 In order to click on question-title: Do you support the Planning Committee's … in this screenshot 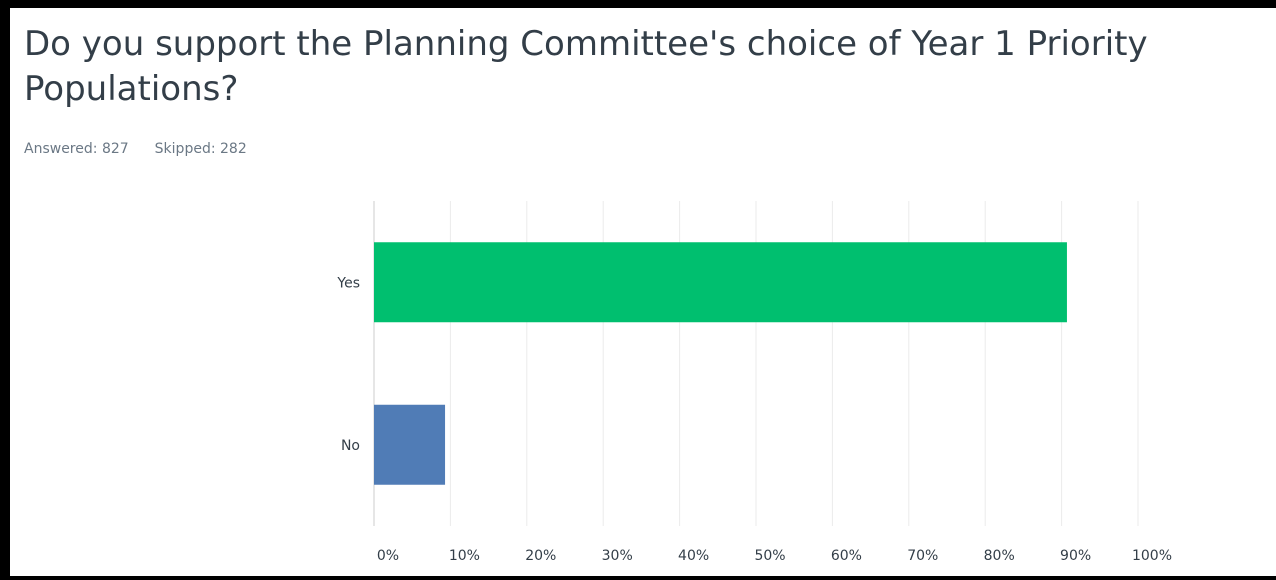, I will do `click(586, 66)`.